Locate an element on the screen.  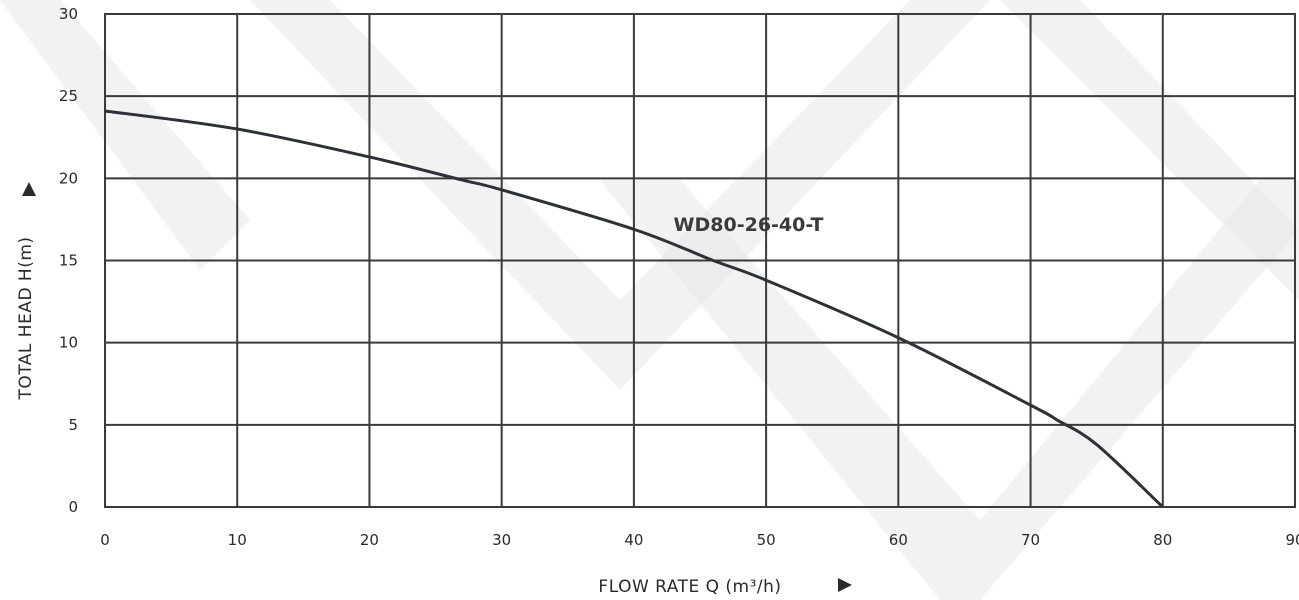
y-tick-label: 0 is located at coordinates (73, 507).